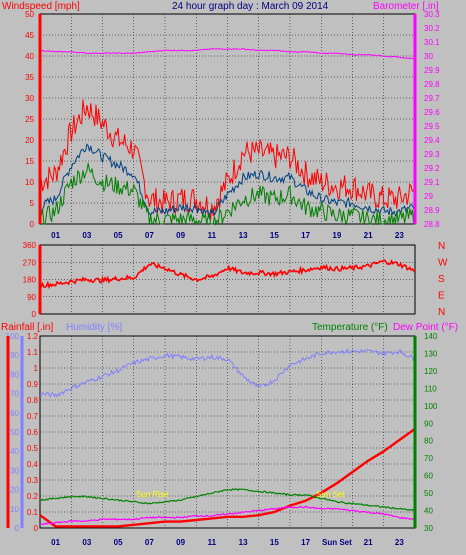  What do you see at coordinates (330, 494) in the screenshot?
I see `sun-set-label: Sun Set` at bounding box center [330, 494].